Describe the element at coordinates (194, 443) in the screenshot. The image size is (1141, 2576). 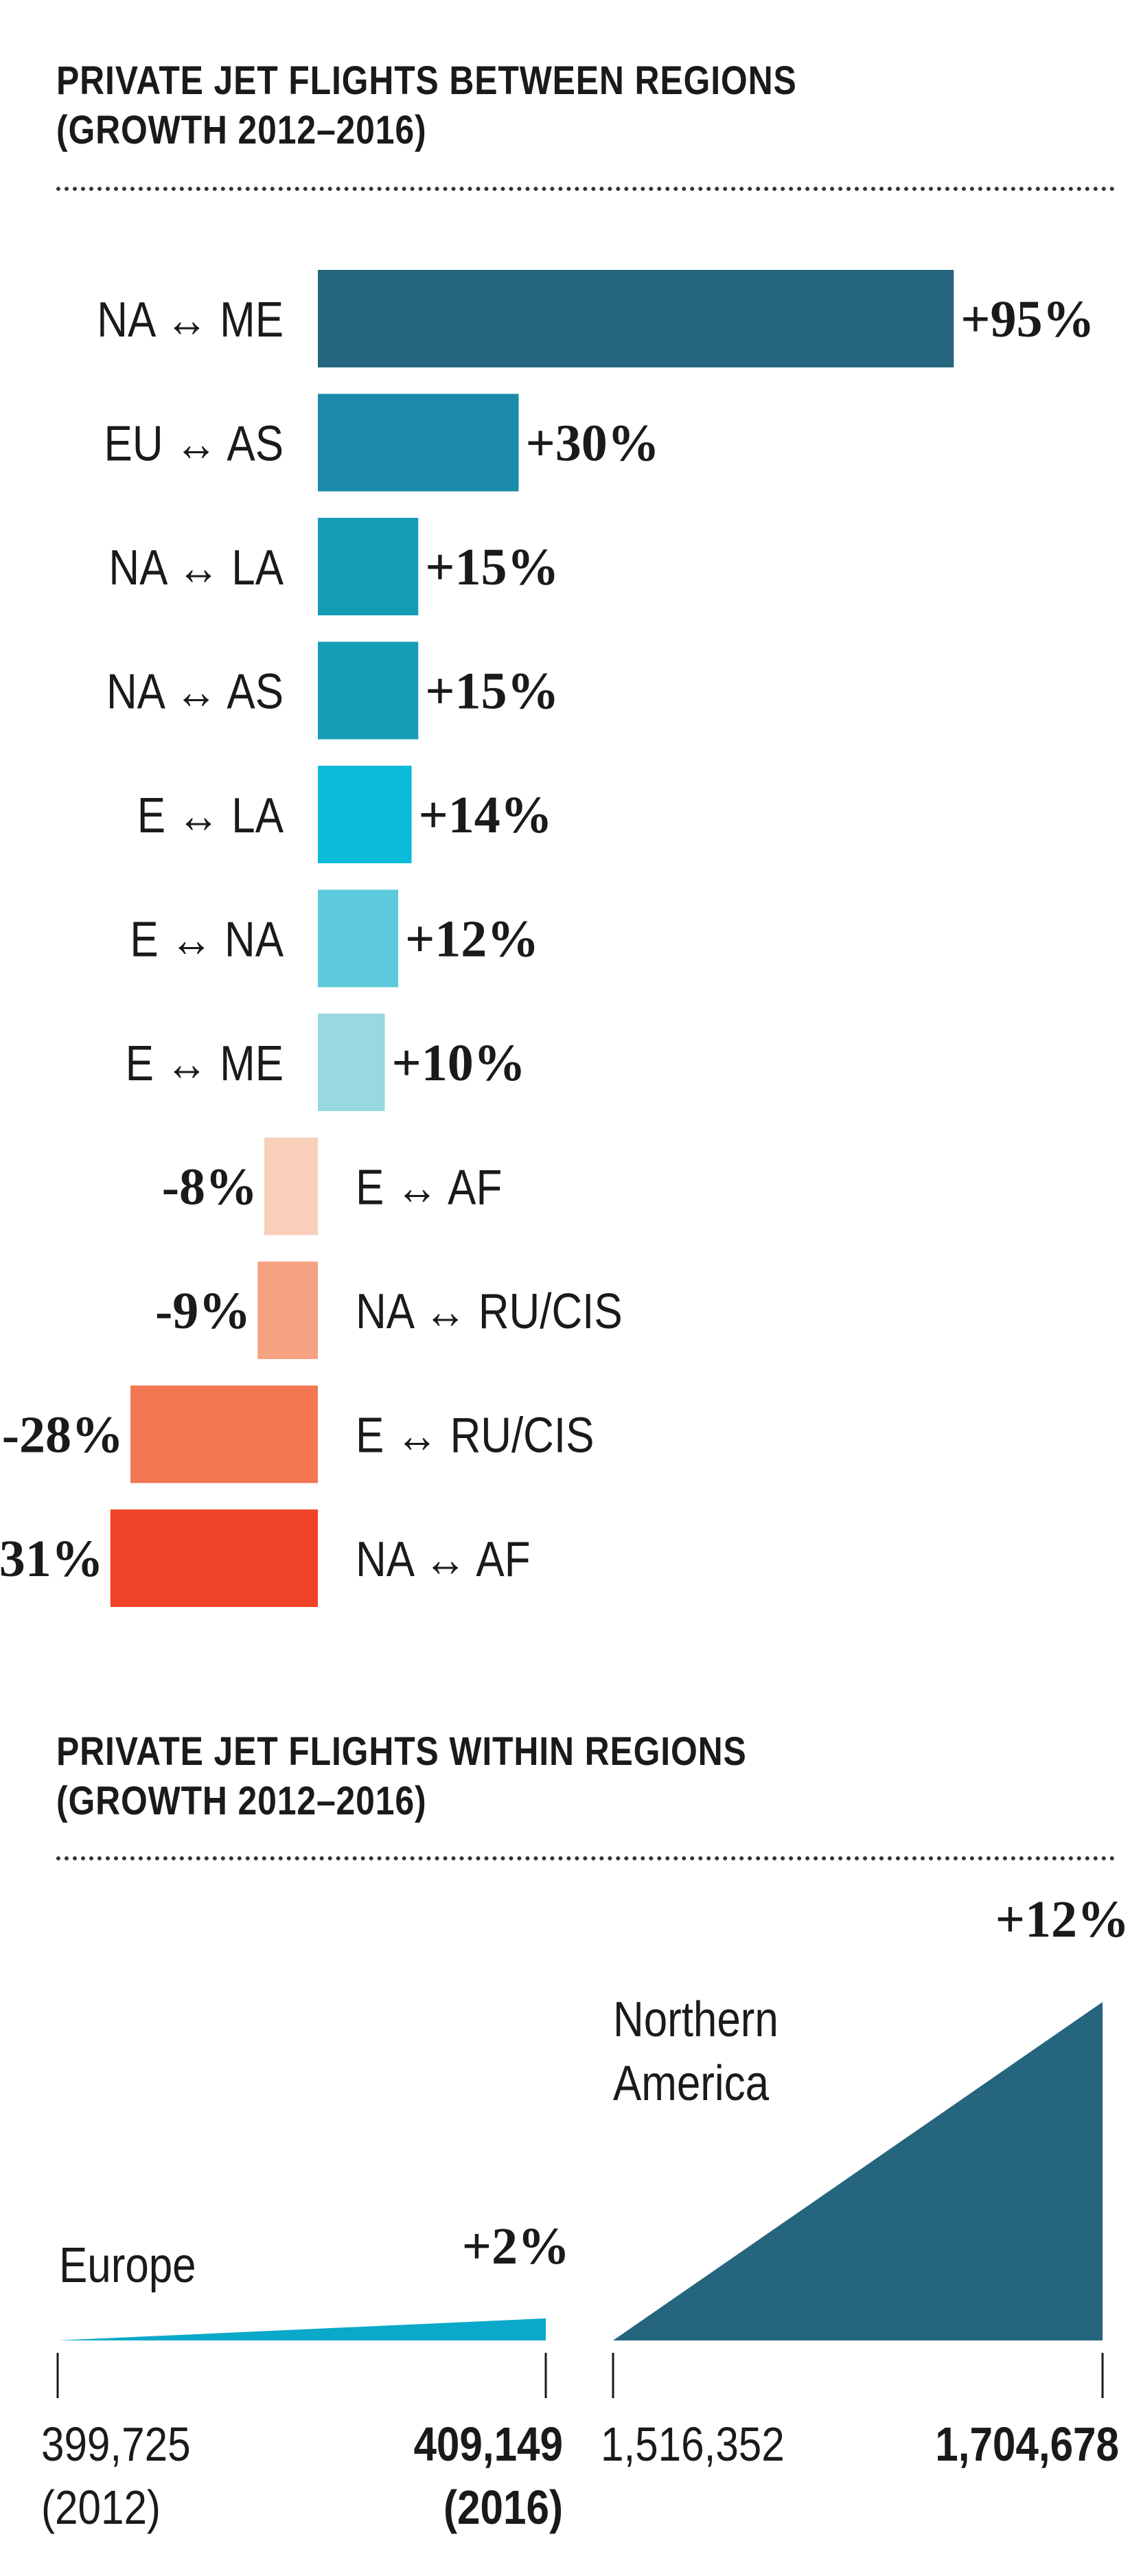
I see `category-label: EU ↔ AS` at that location.